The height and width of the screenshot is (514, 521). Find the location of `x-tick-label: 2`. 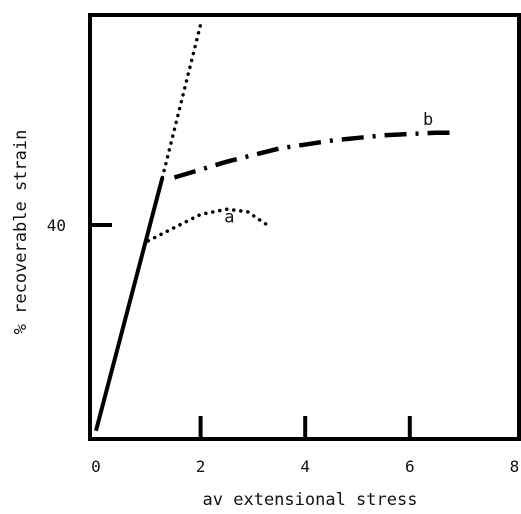

x-tick-label: 2 is located at coordinates (201, 466).